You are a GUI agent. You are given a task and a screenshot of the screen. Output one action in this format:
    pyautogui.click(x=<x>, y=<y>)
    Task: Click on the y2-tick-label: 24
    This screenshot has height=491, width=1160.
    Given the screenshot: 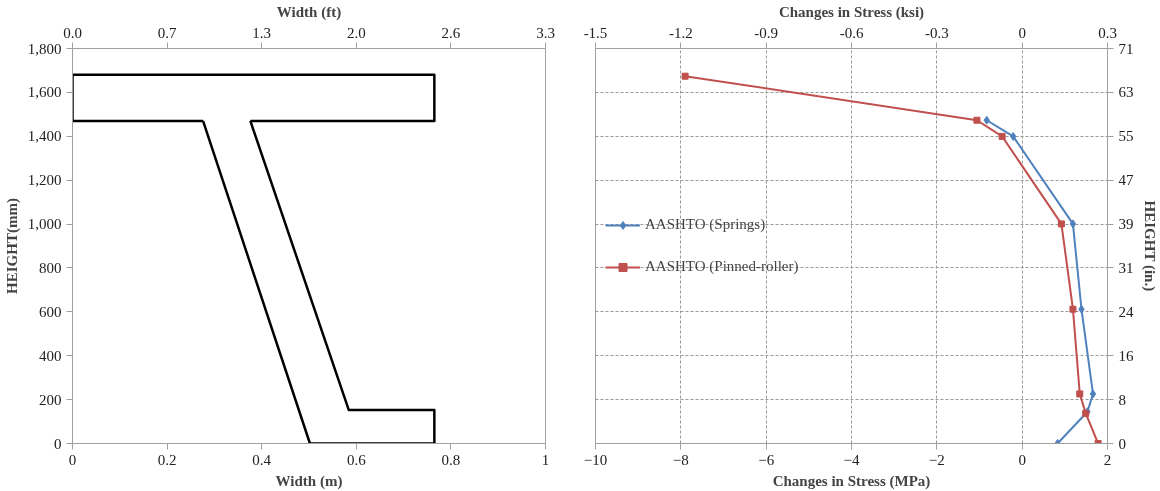 What is the action you would take?
    pyautogui.click(x=1126, y=311)
    